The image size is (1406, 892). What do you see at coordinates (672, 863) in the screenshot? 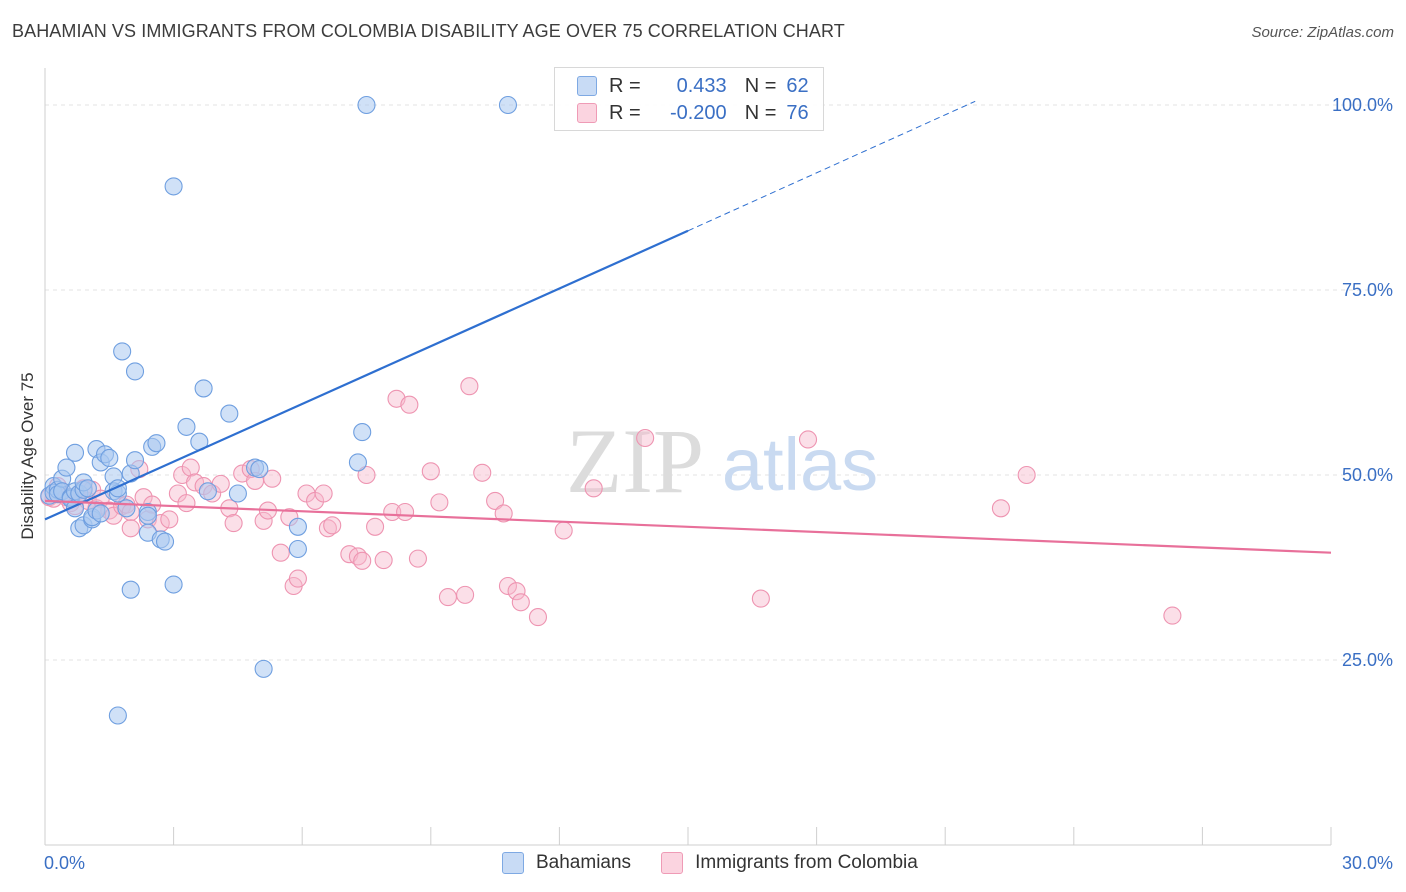
I see `legend-swatch-colombia` at bounding box center [672, 863].